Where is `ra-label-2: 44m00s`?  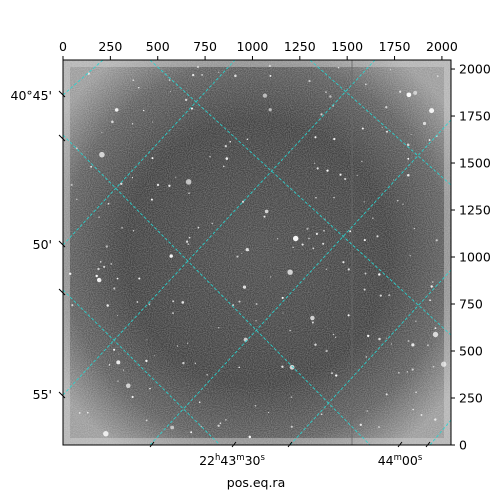 ra-label-2: 44m00s is located at coordinates (400, 460).